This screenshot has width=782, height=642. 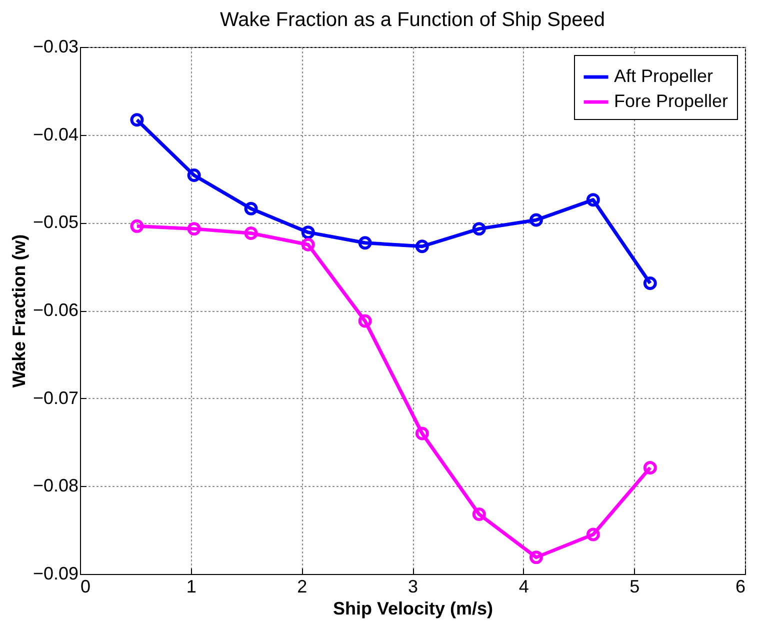 What do you see at coordinates (55, 574) in the screenshot?
I see `y-tick-label: −0.09` at bounding box center [55, 574].